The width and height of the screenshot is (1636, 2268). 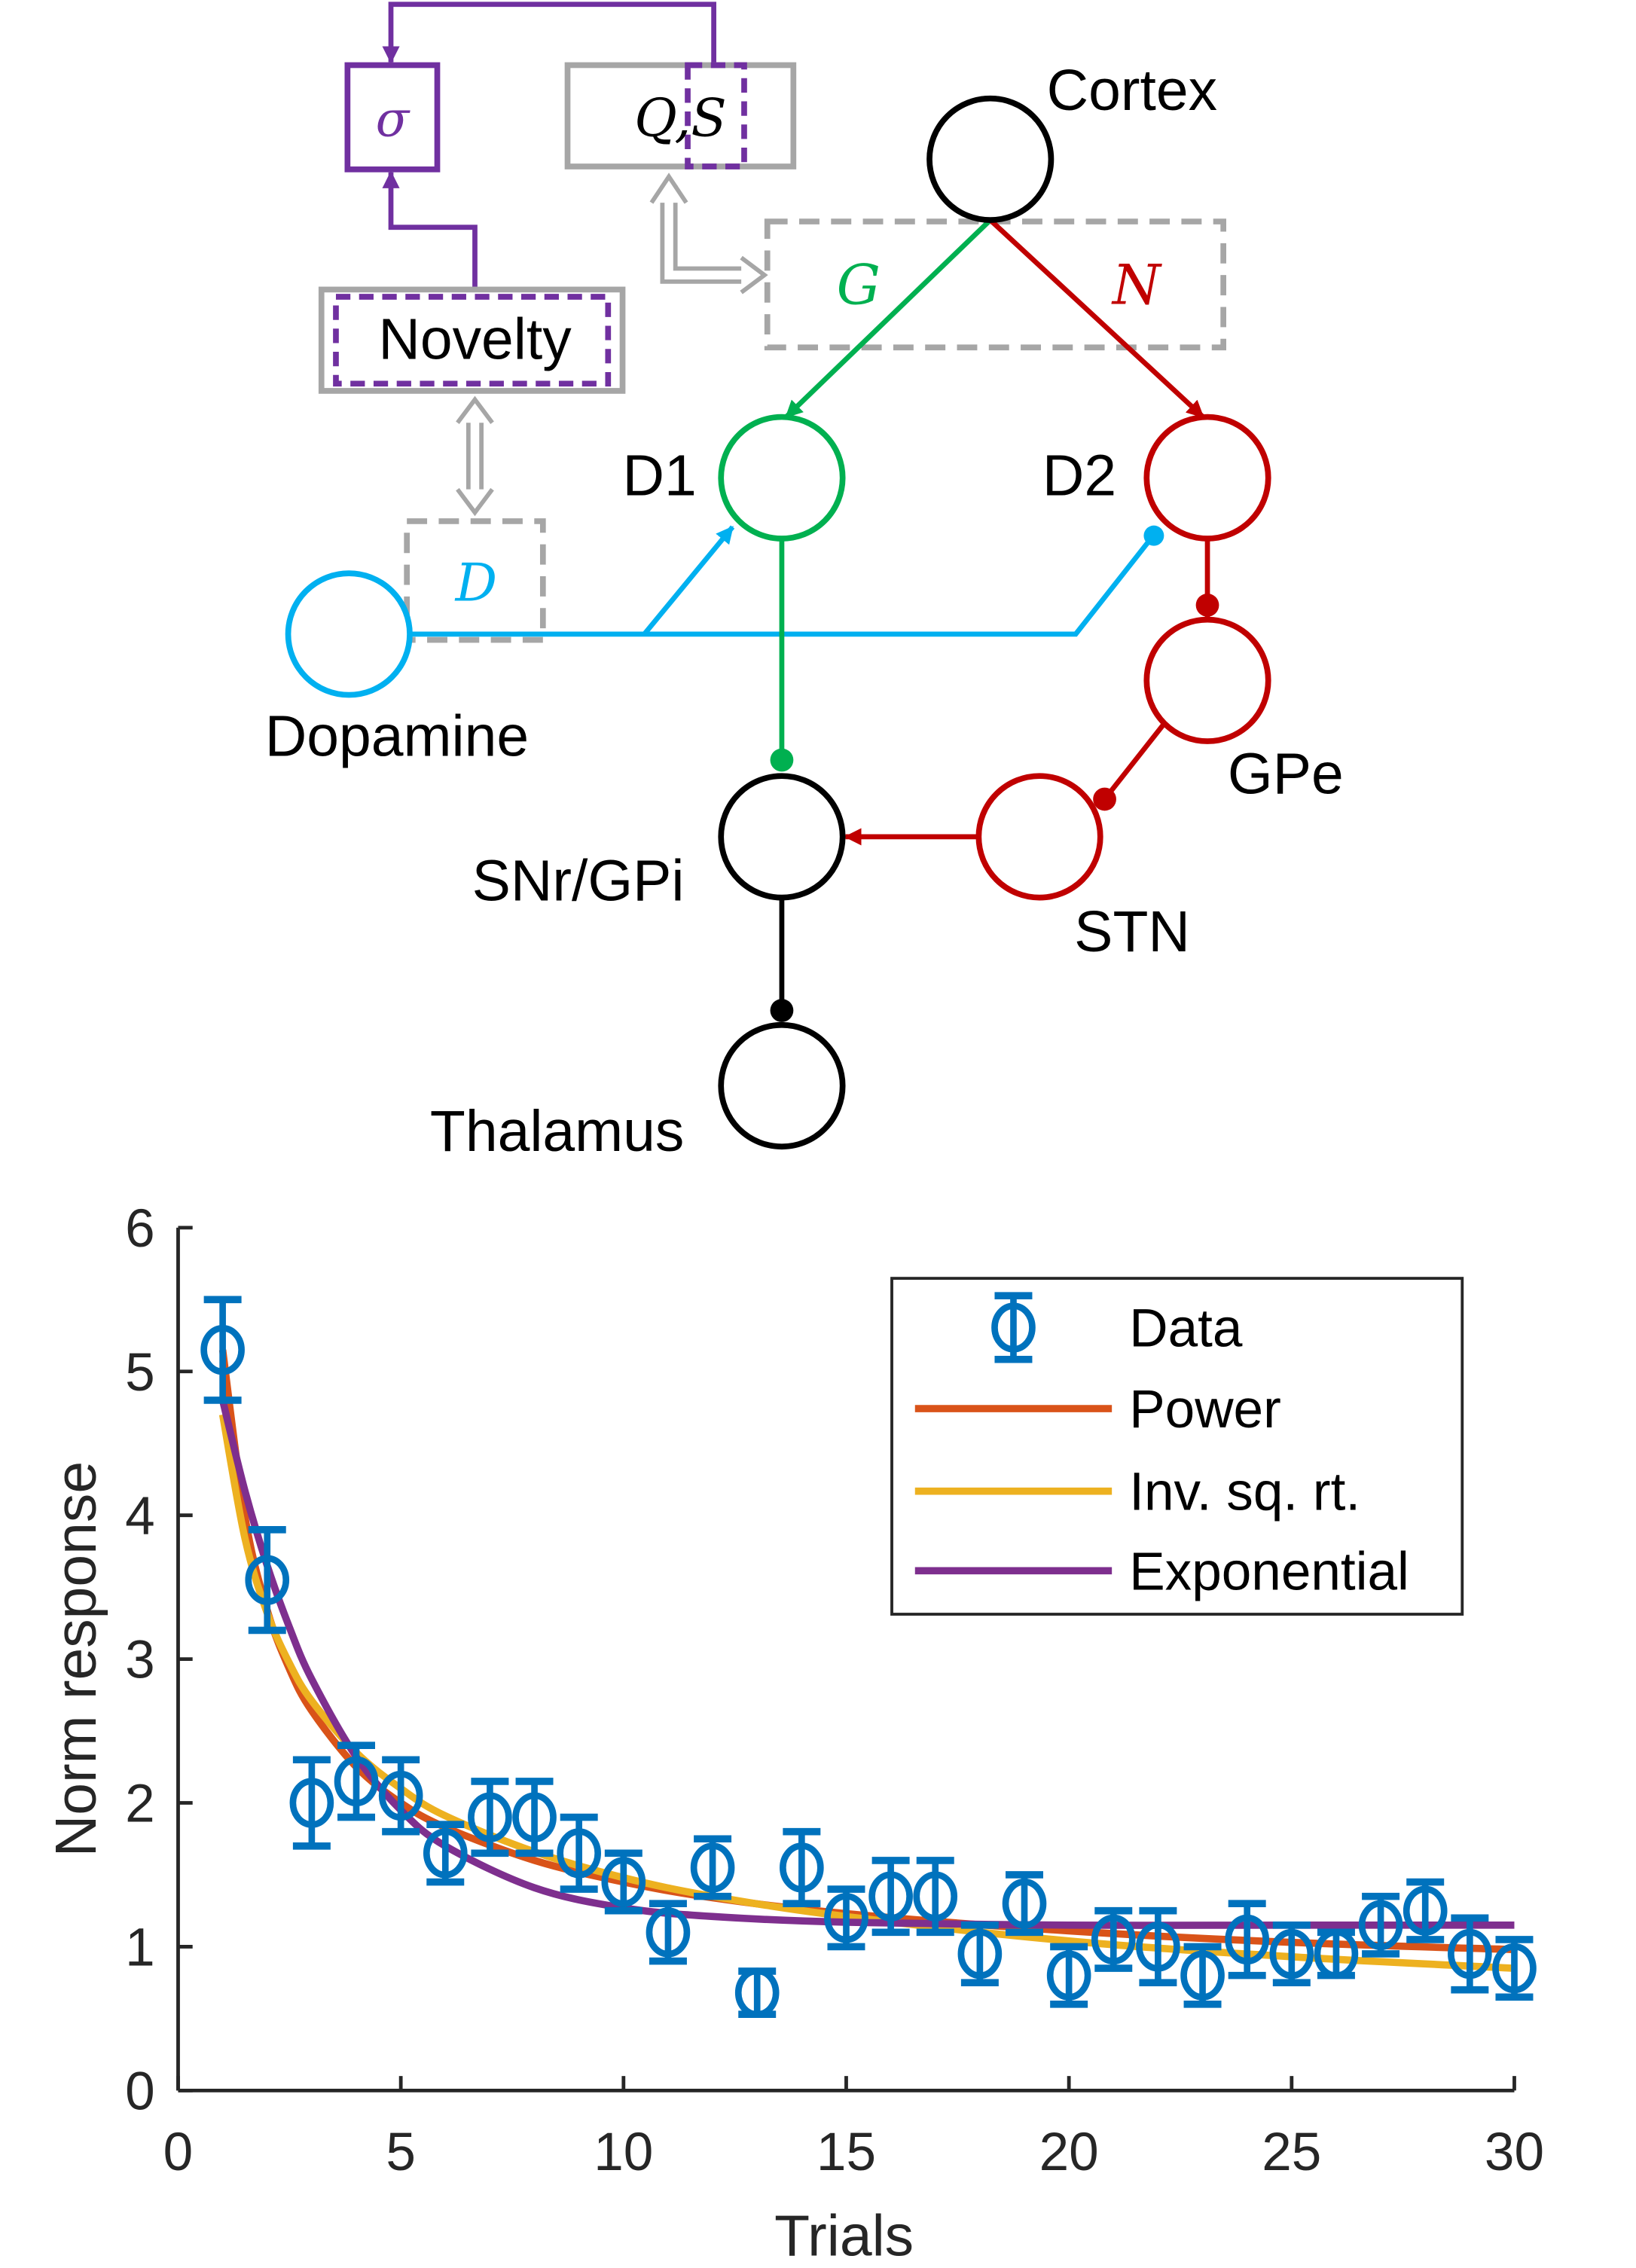 I want to click on thalamus-node, so click(x=782, y=1085).